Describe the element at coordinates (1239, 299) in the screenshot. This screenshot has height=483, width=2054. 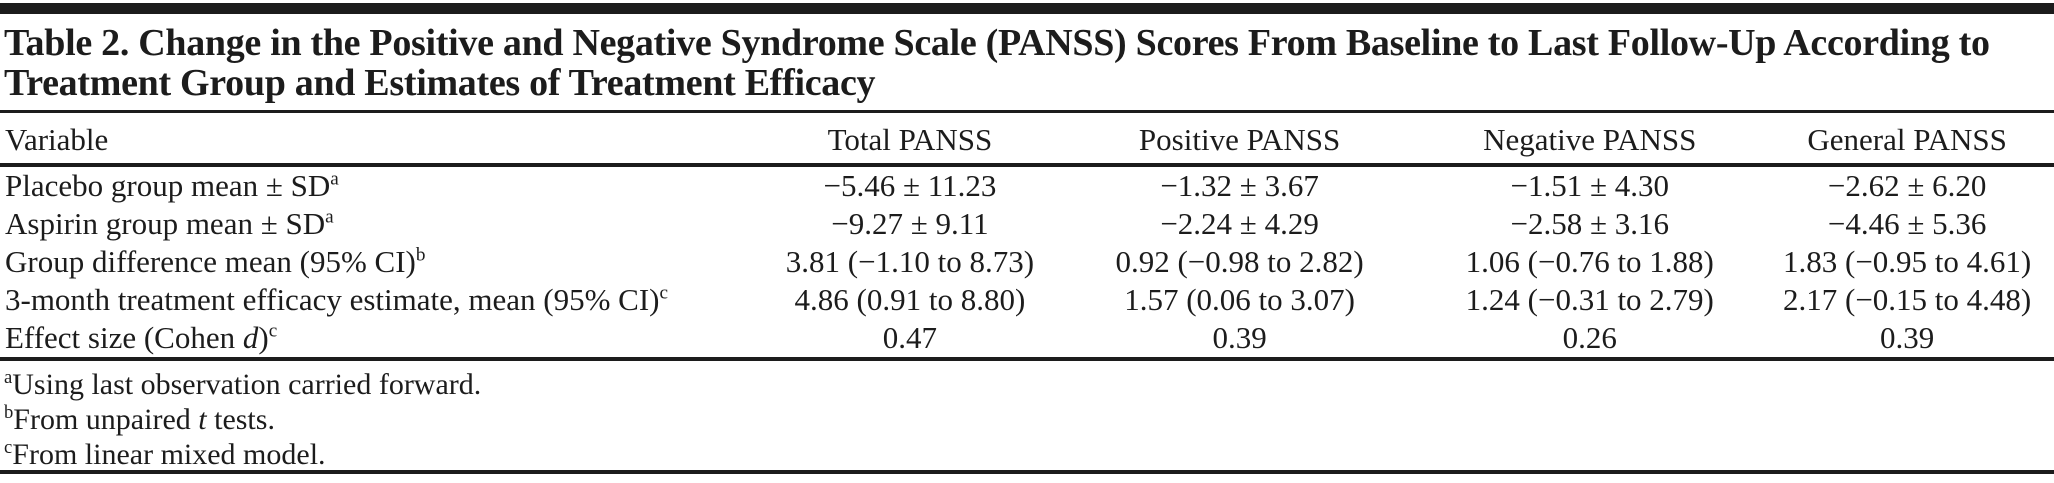
I see `table-cell: 1.57 (0.06 to 3.07)` at that location.